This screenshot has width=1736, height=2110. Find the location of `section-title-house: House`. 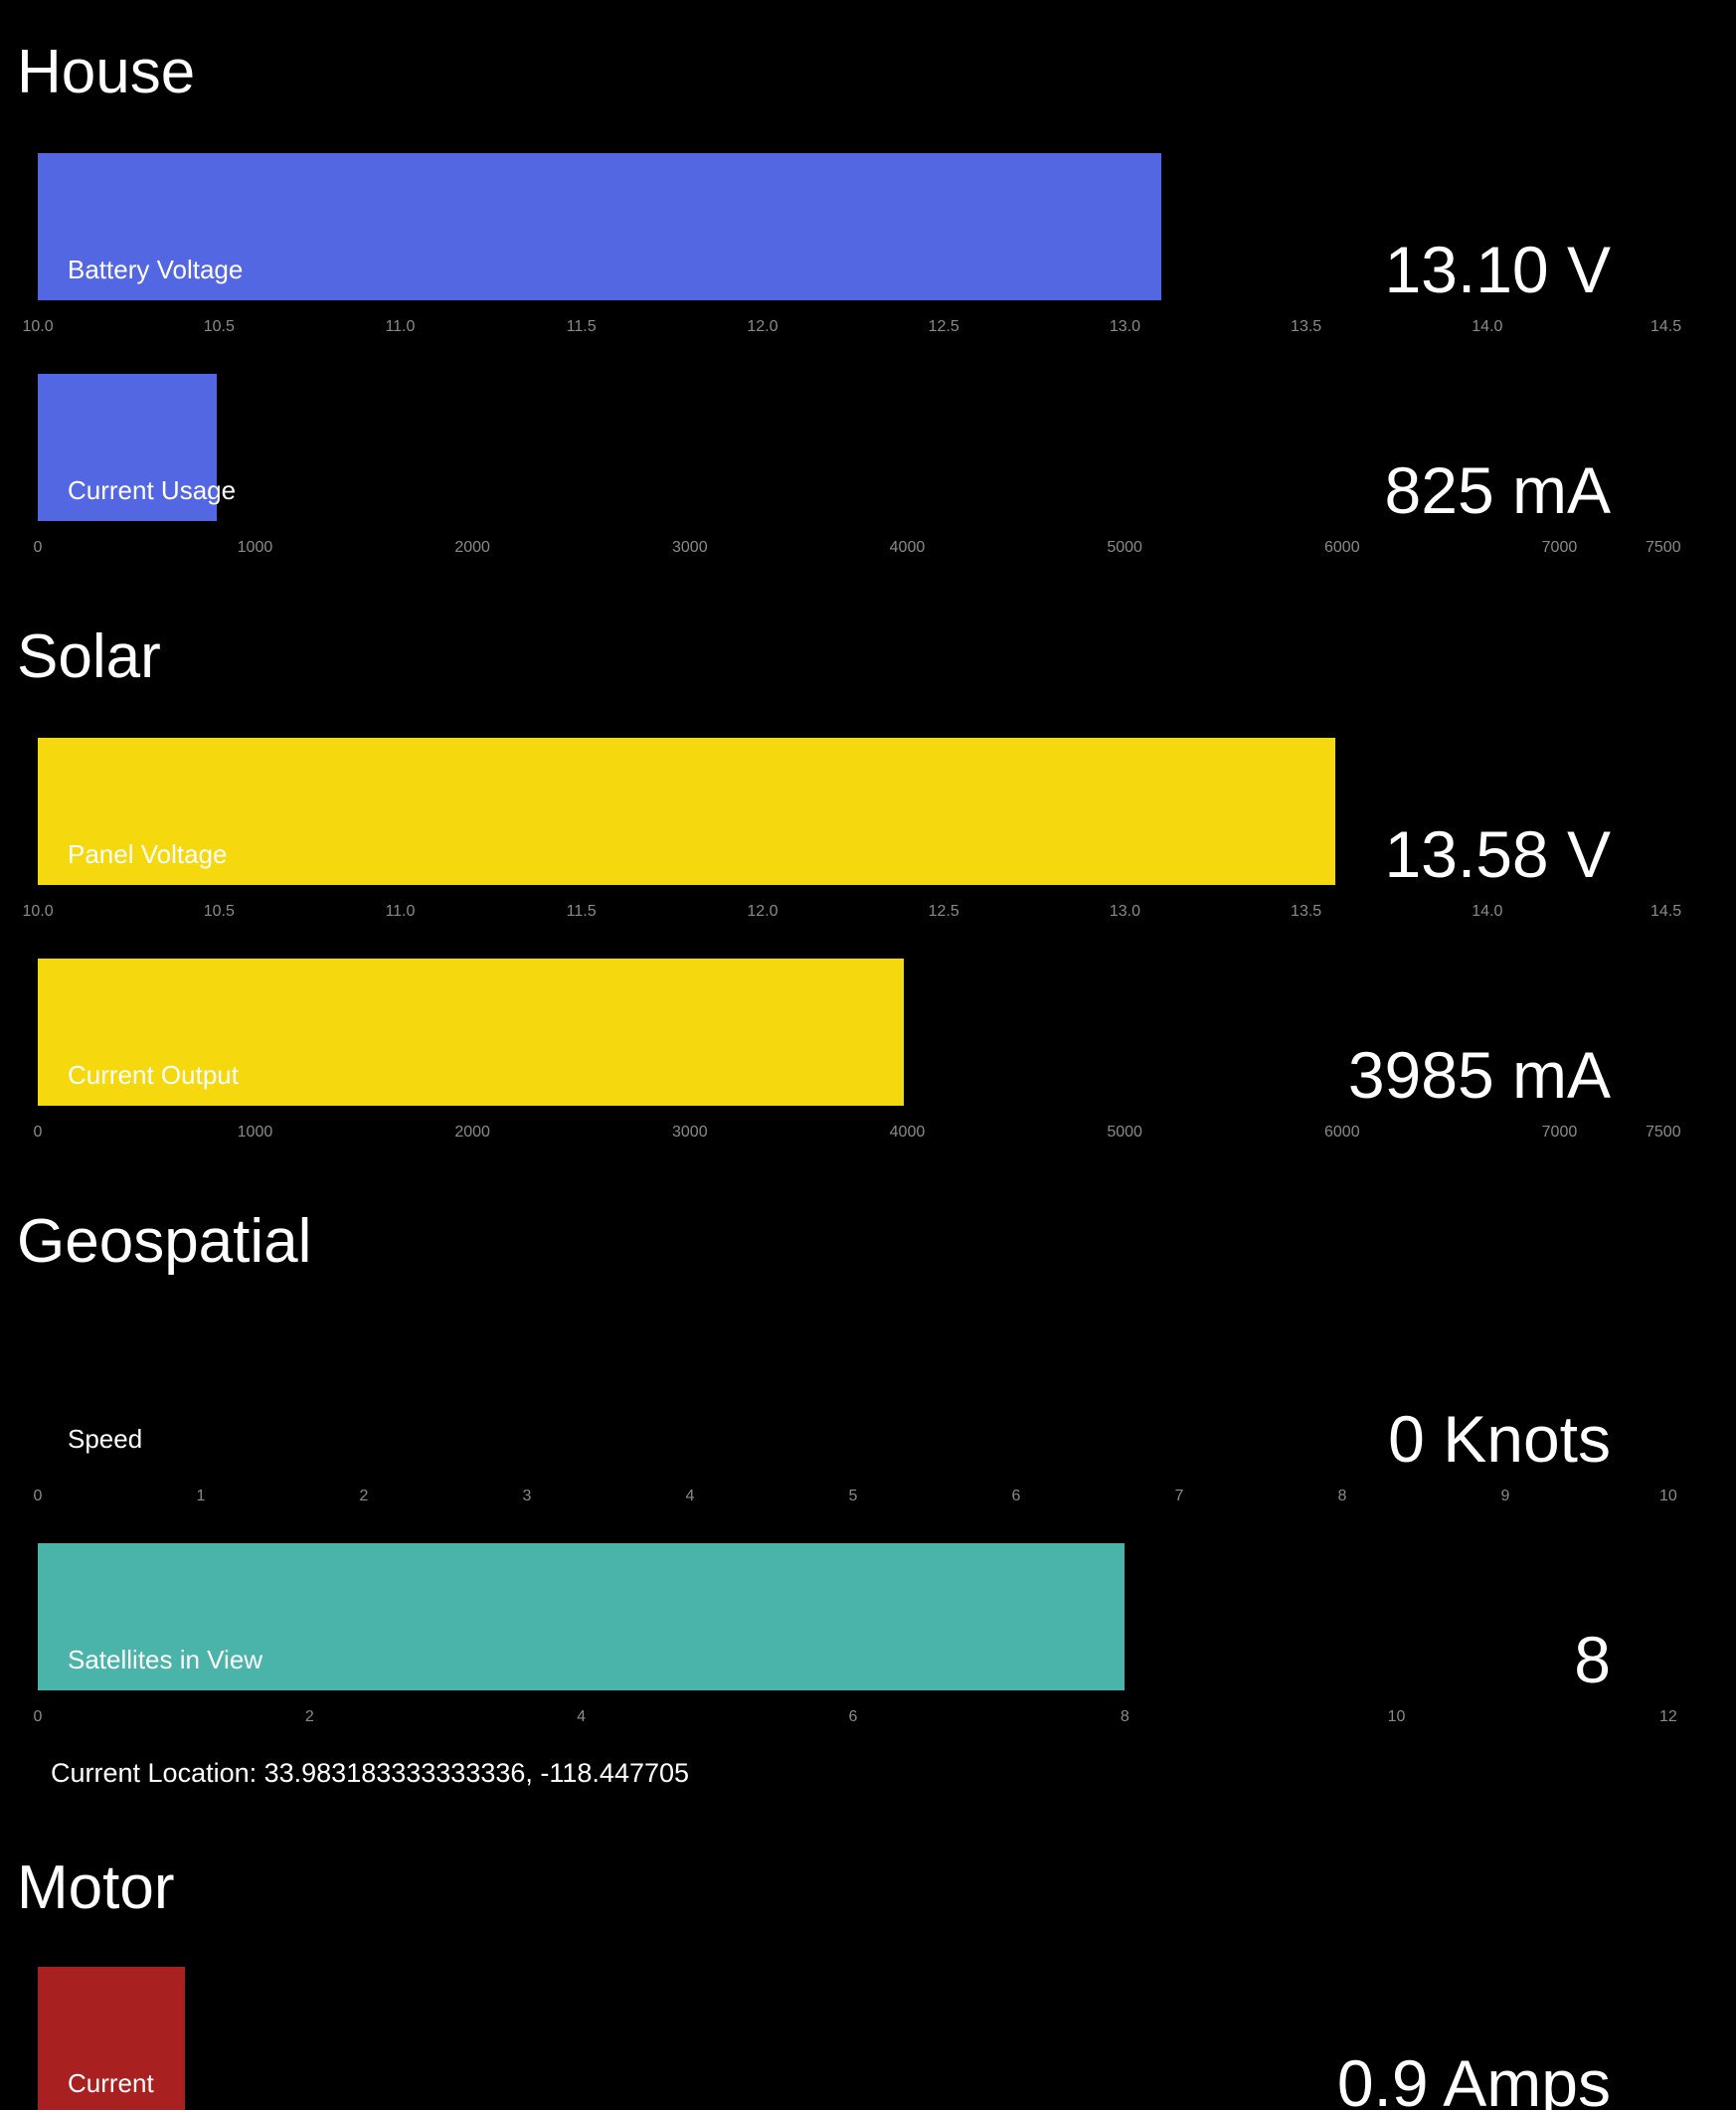

section-title-house: House is located at coordinates (106, 72).